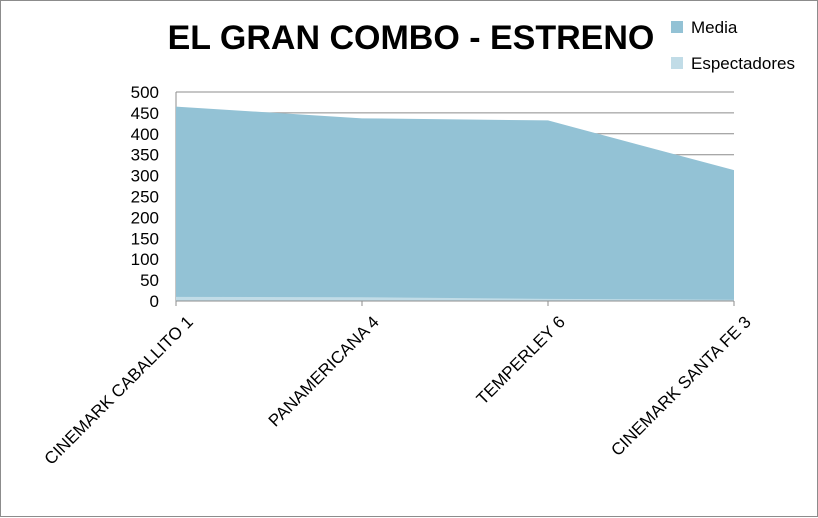  What do you see at coordinates (521, 360) in the screenshot?
I see `x-category-label: TEMPERLEY 6` at bounding box center [521, 360].